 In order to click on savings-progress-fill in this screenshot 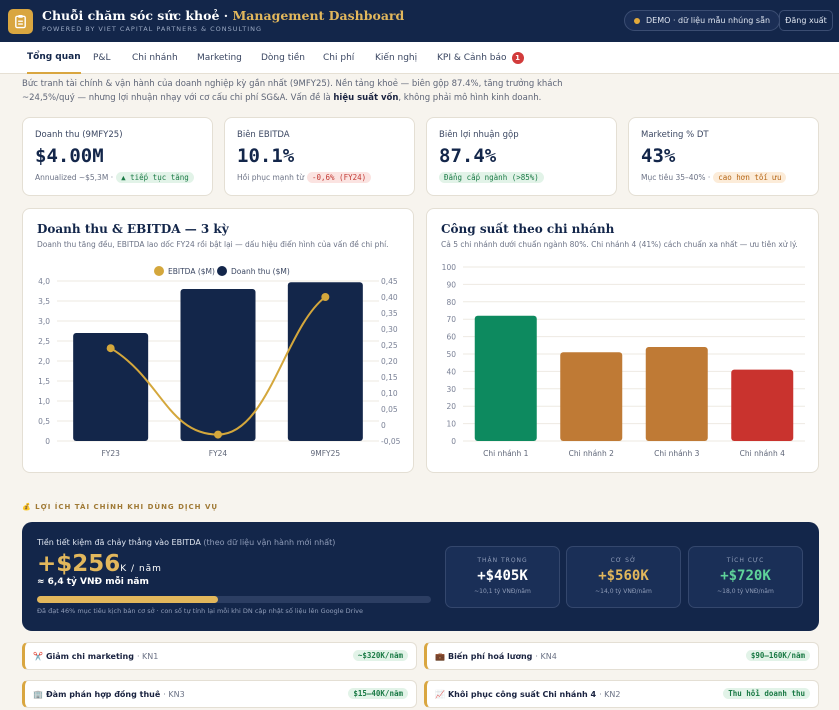, I will do `click(128, 599)`.